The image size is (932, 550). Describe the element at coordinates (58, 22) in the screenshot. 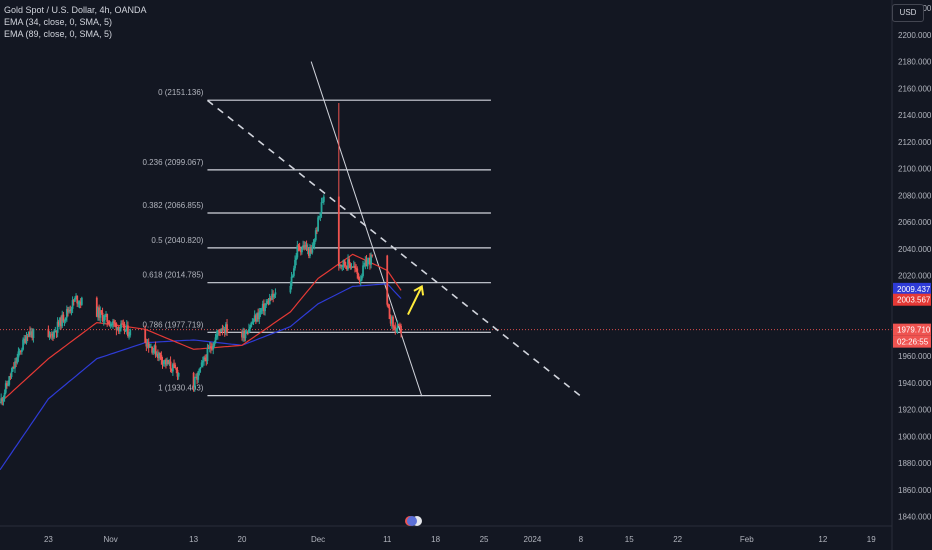

I see `ema34-legend: EMA (34, close, 0, SMA, 5)` at that location.